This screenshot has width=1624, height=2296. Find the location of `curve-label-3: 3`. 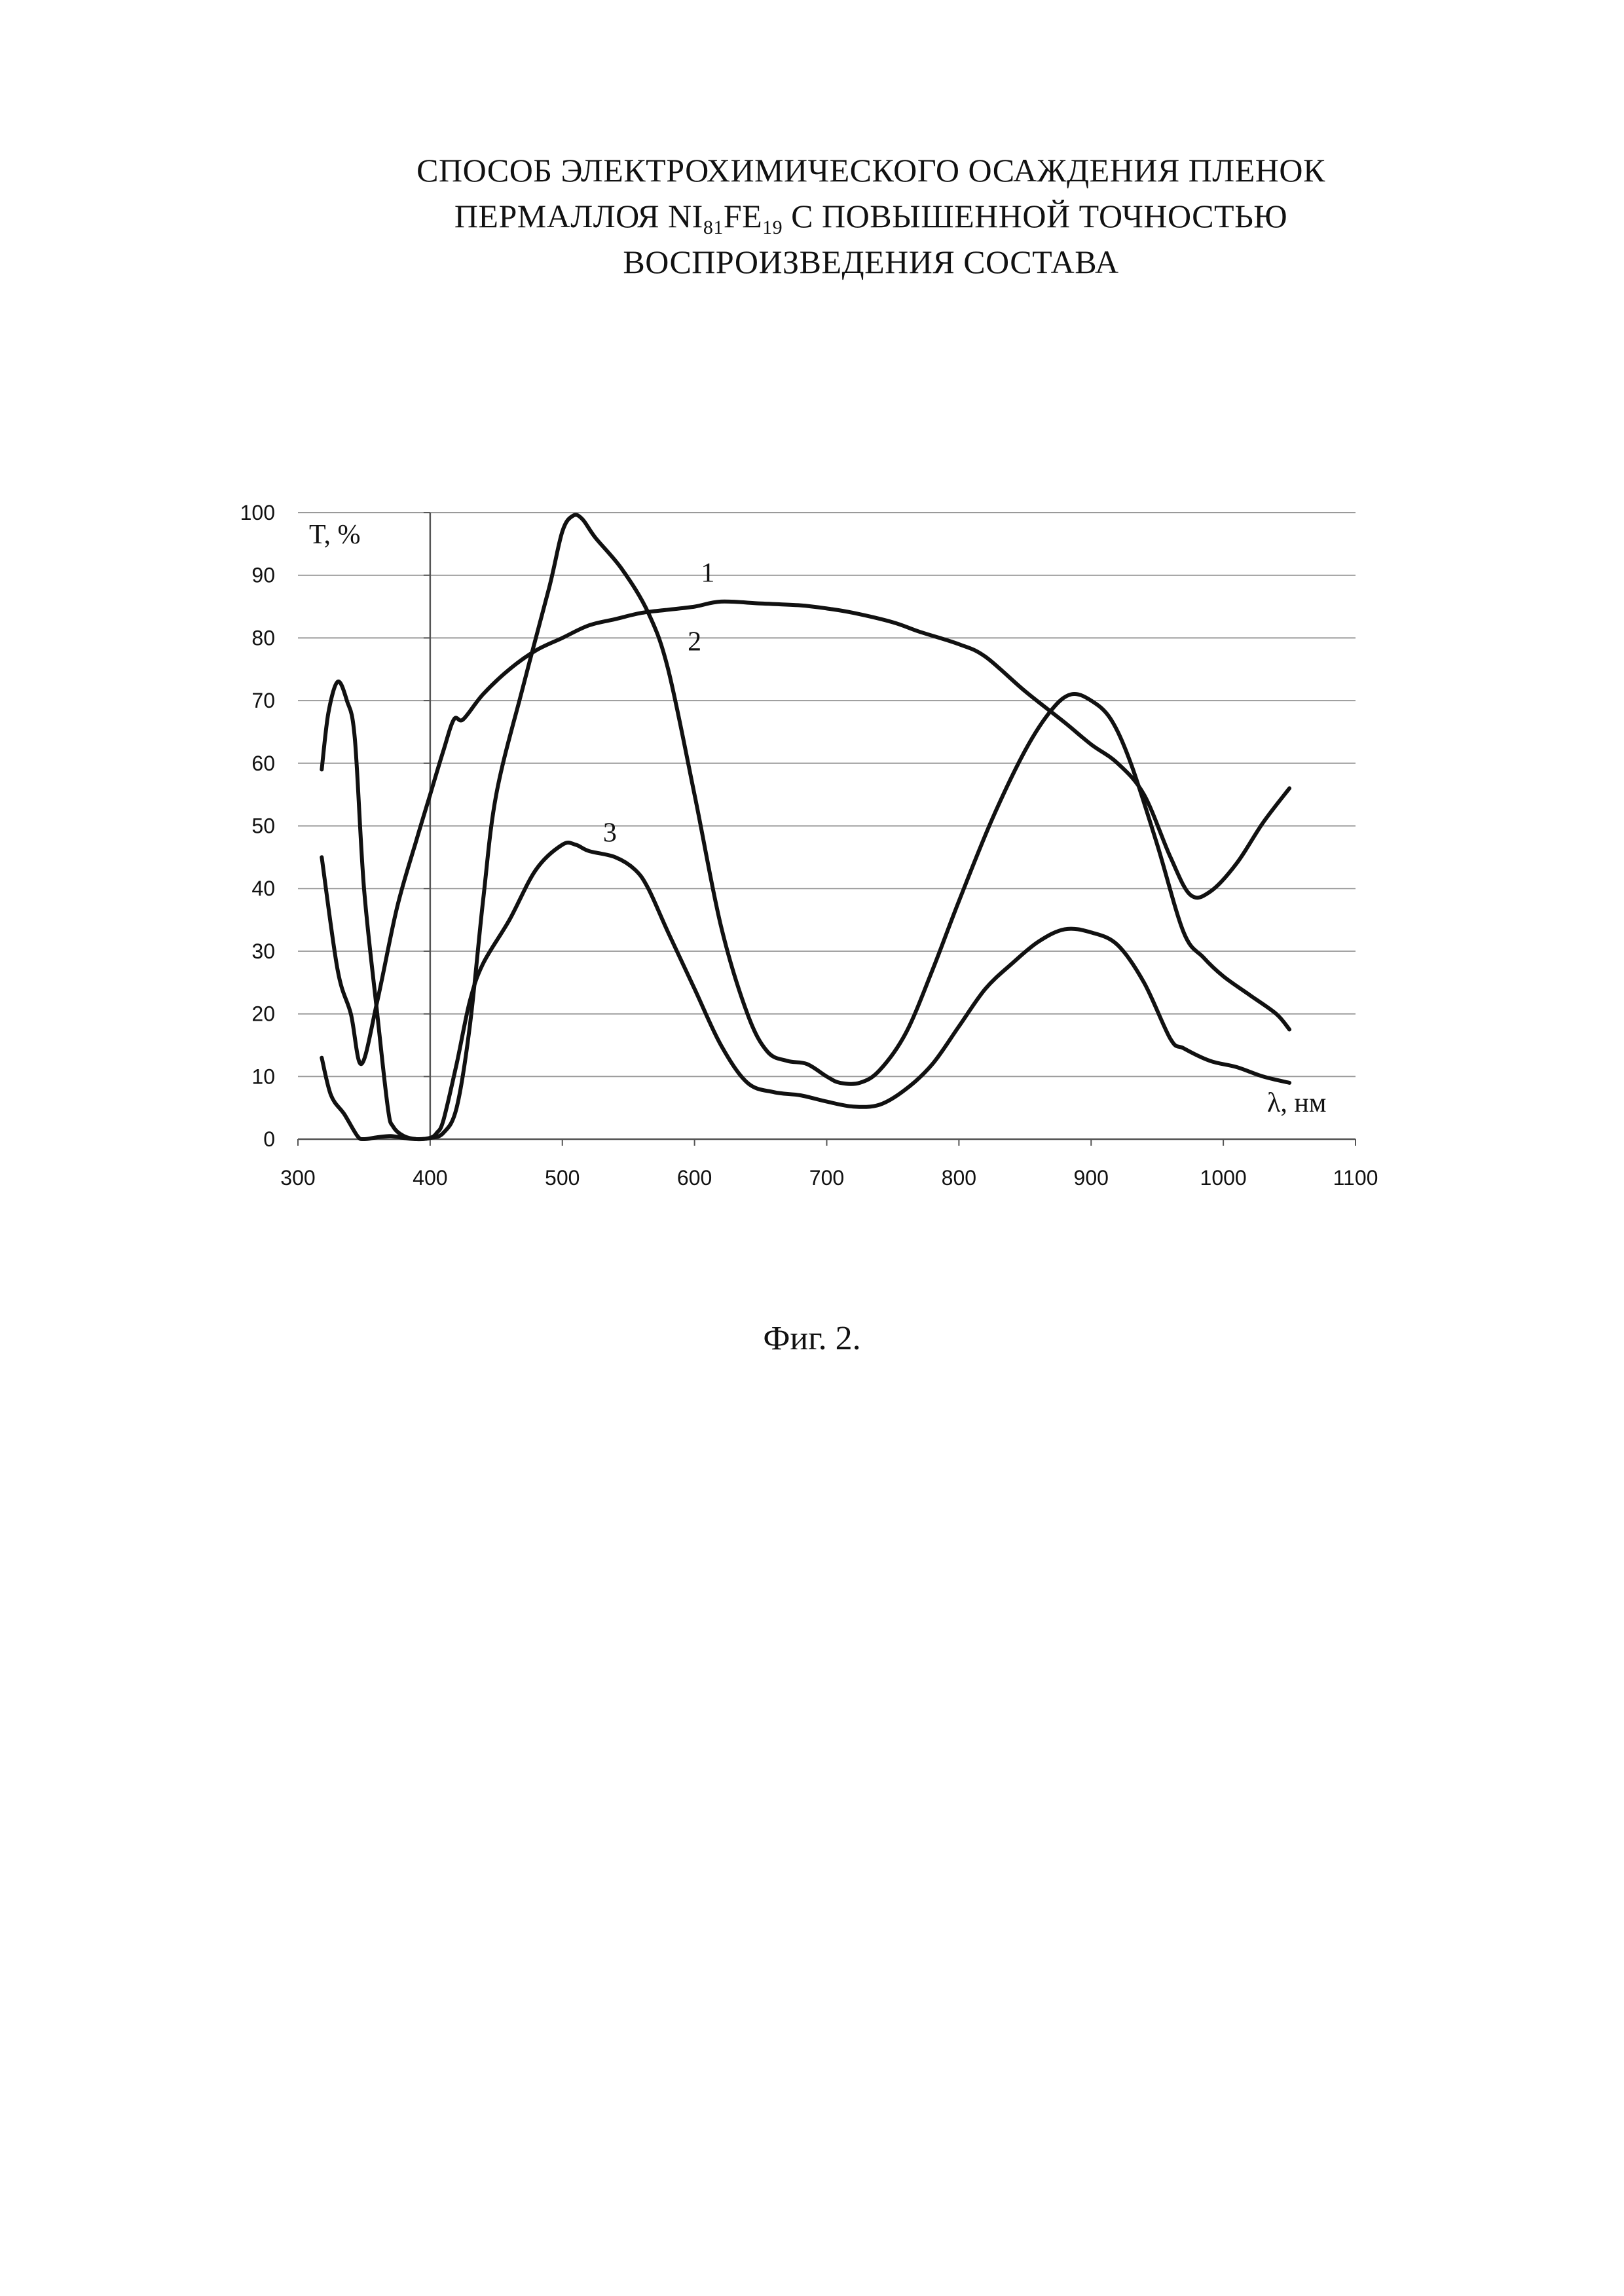

curve-label-3: 3 is located at coordinates (610, 833).